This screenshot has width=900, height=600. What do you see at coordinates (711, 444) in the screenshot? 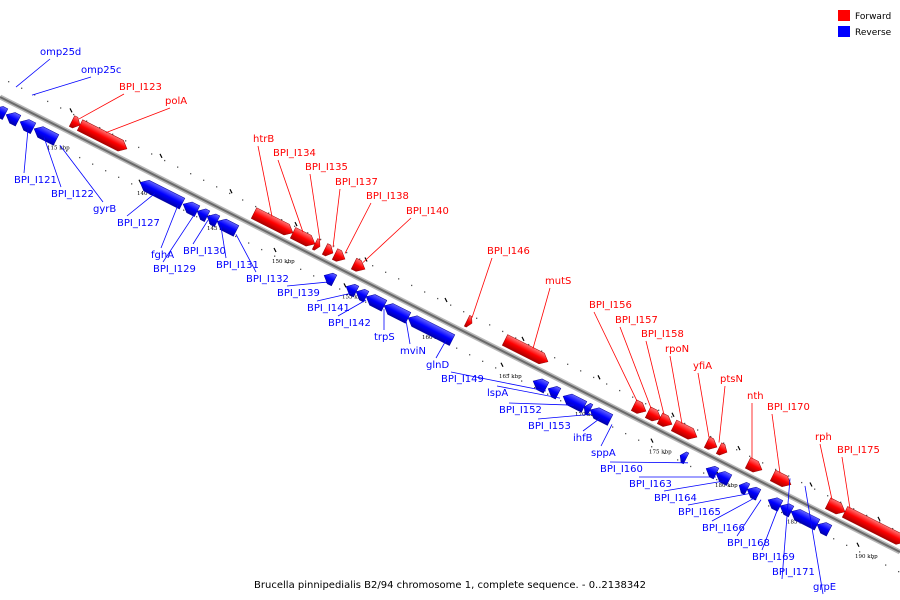
I see `gene-arrow-yfia` at bounding box center [711, 444].